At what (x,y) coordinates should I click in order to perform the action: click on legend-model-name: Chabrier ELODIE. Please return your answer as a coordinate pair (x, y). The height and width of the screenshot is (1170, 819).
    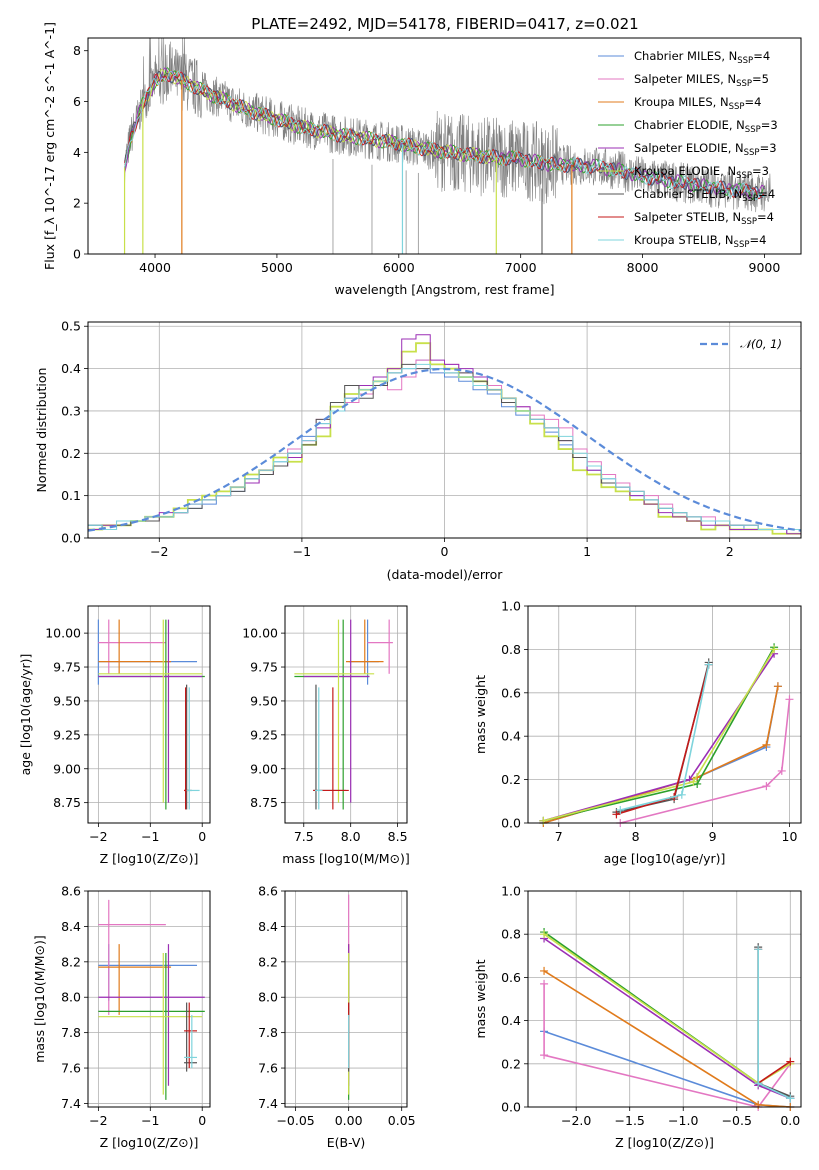
    Looking at the image, I should click on (681, 125).